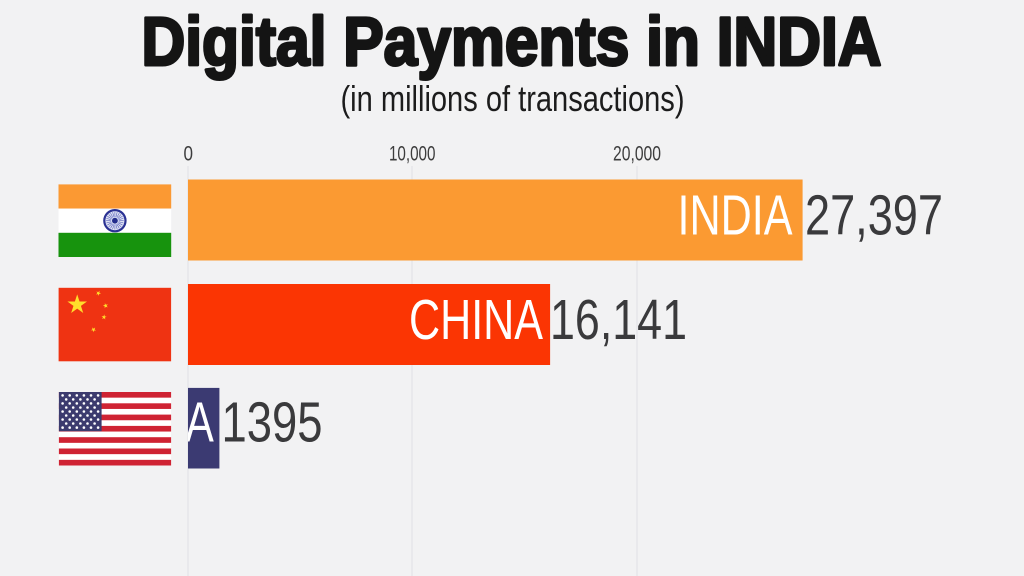  Describe the element at coordinates (188, 154) in the screenshot. I see `svg-text: 0` at that location.